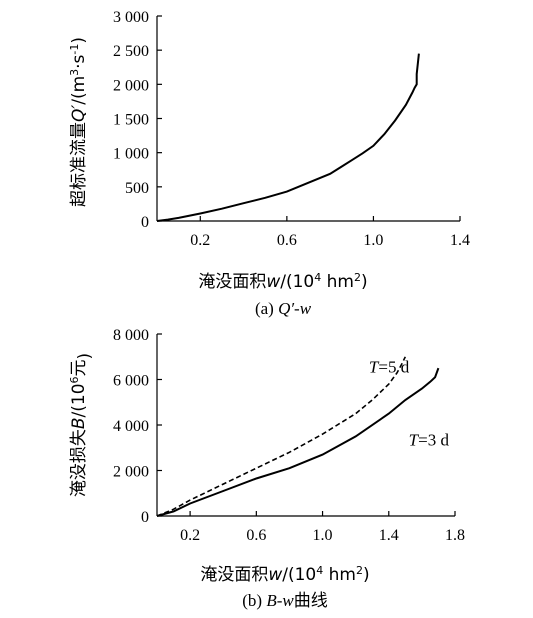 Image resolution: width=533 pixels, height=618 pixels. What do you see at coordinates (429, 439) in the screenshot?
I see `series-annotation: T=3 d` at bounding box center [429, 439].